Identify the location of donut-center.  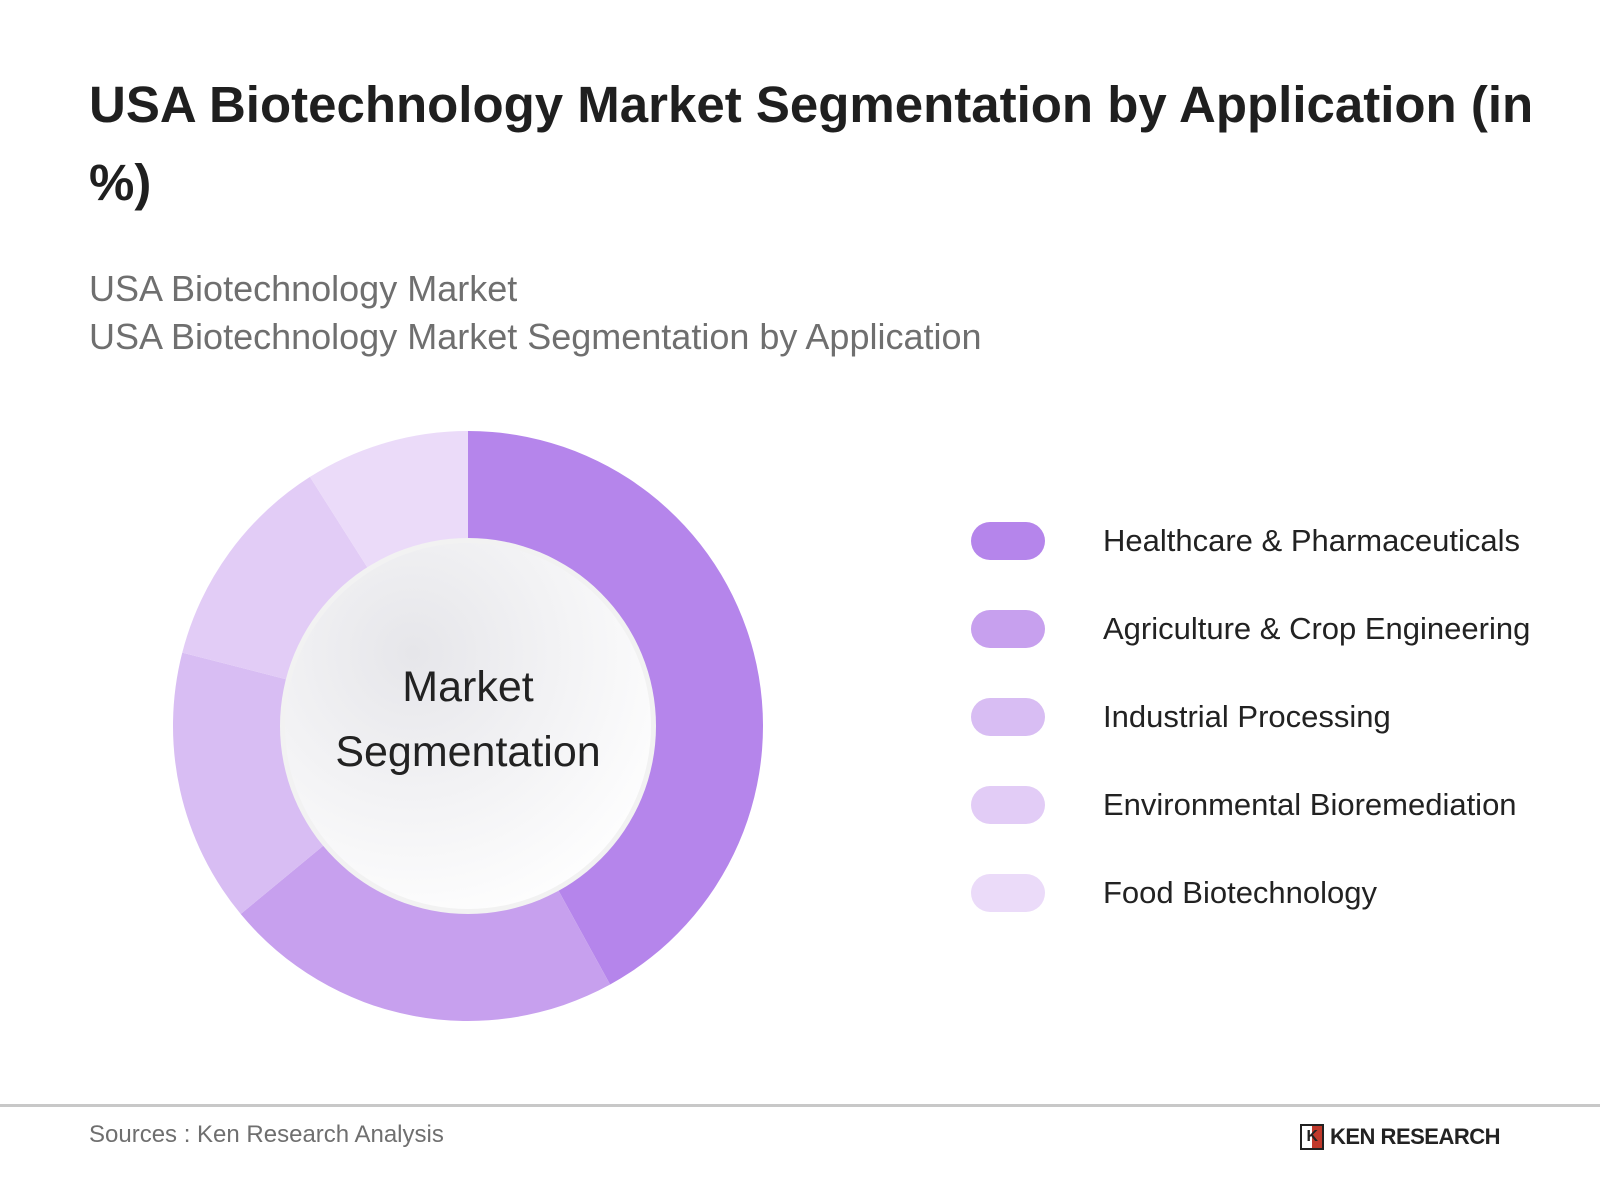
(468, 726).